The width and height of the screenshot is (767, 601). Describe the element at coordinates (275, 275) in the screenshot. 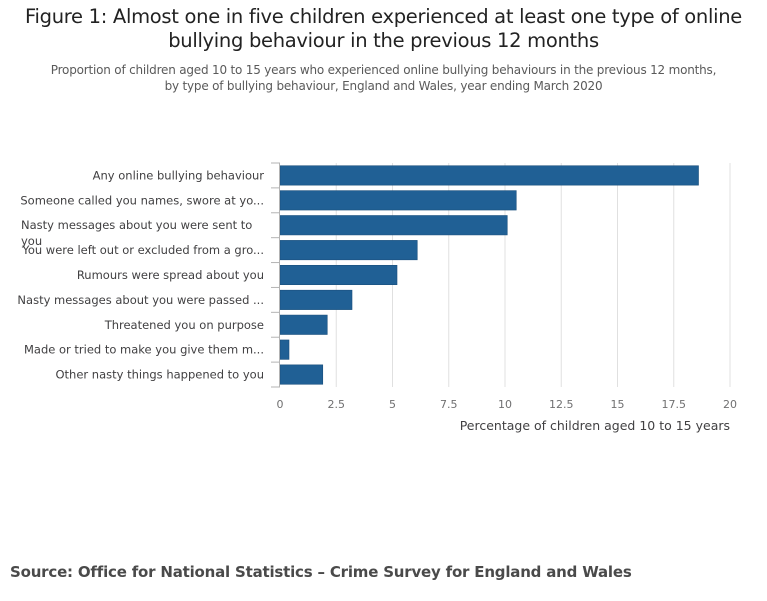

I see `y-axis` at that location.